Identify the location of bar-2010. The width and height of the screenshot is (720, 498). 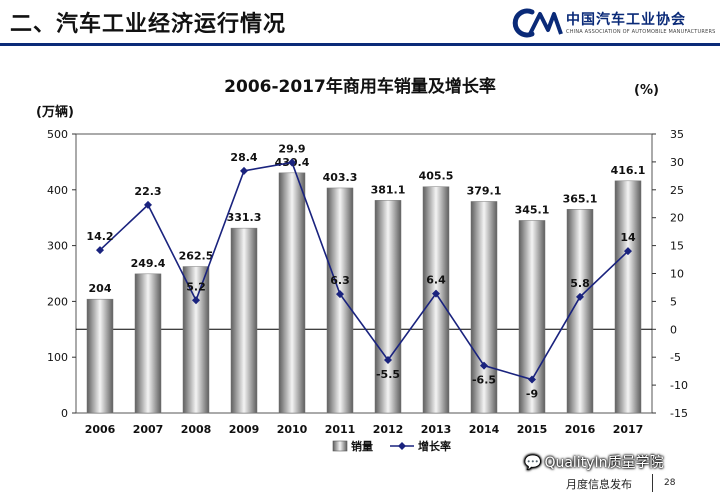
(292, 293).